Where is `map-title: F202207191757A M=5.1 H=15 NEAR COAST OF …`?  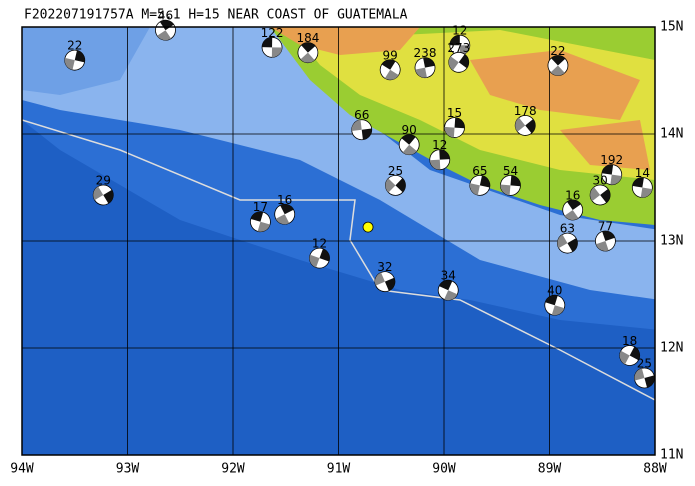
map-title: F202207191757A M=5.1 H=15 NEAR COAST OF … is located at coordinates (216, 15).